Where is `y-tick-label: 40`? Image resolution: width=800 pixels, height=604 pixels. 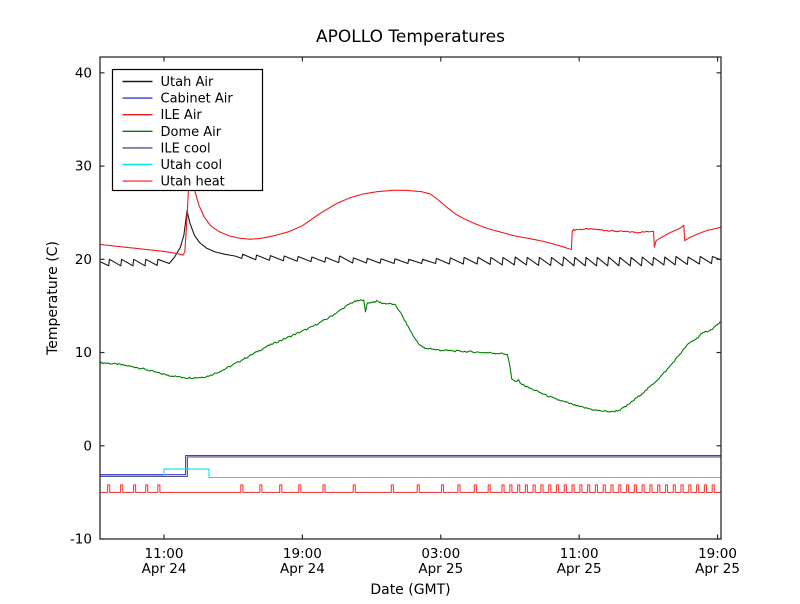 y-tick-label: 40 is located at coordinates (83, 73).